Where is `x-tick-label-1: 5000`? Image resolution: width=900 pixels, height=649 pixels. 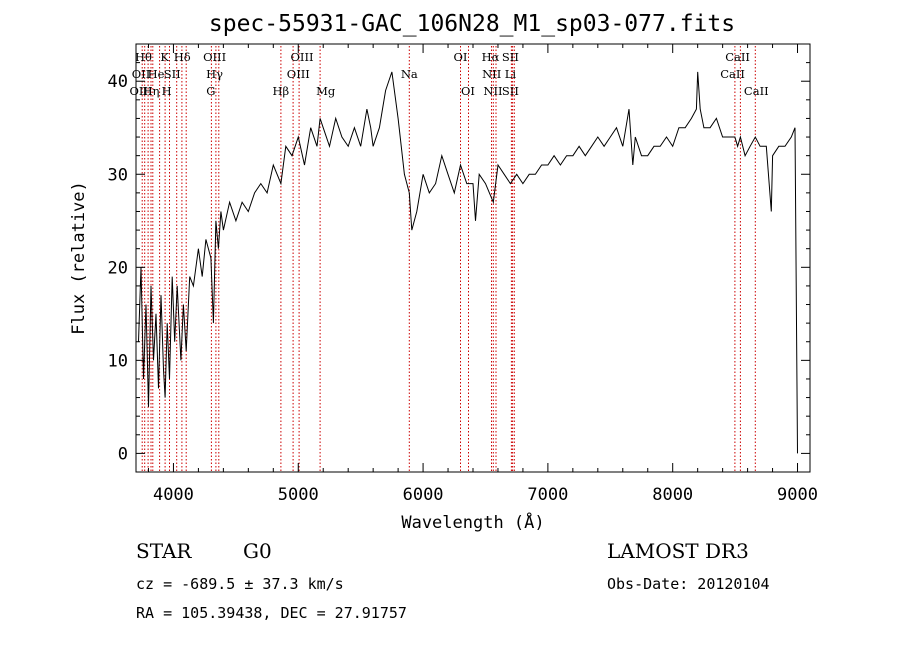 x-tick-label-1: 5000 is located at coordinates (298, 495).